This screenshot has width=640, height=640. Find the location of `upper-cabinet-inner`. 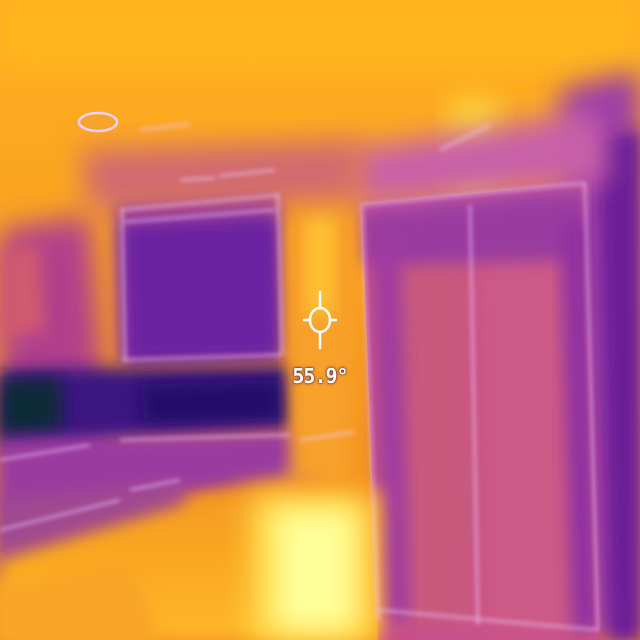

upper-cabinet-inner is located at coordinates (201, 287).